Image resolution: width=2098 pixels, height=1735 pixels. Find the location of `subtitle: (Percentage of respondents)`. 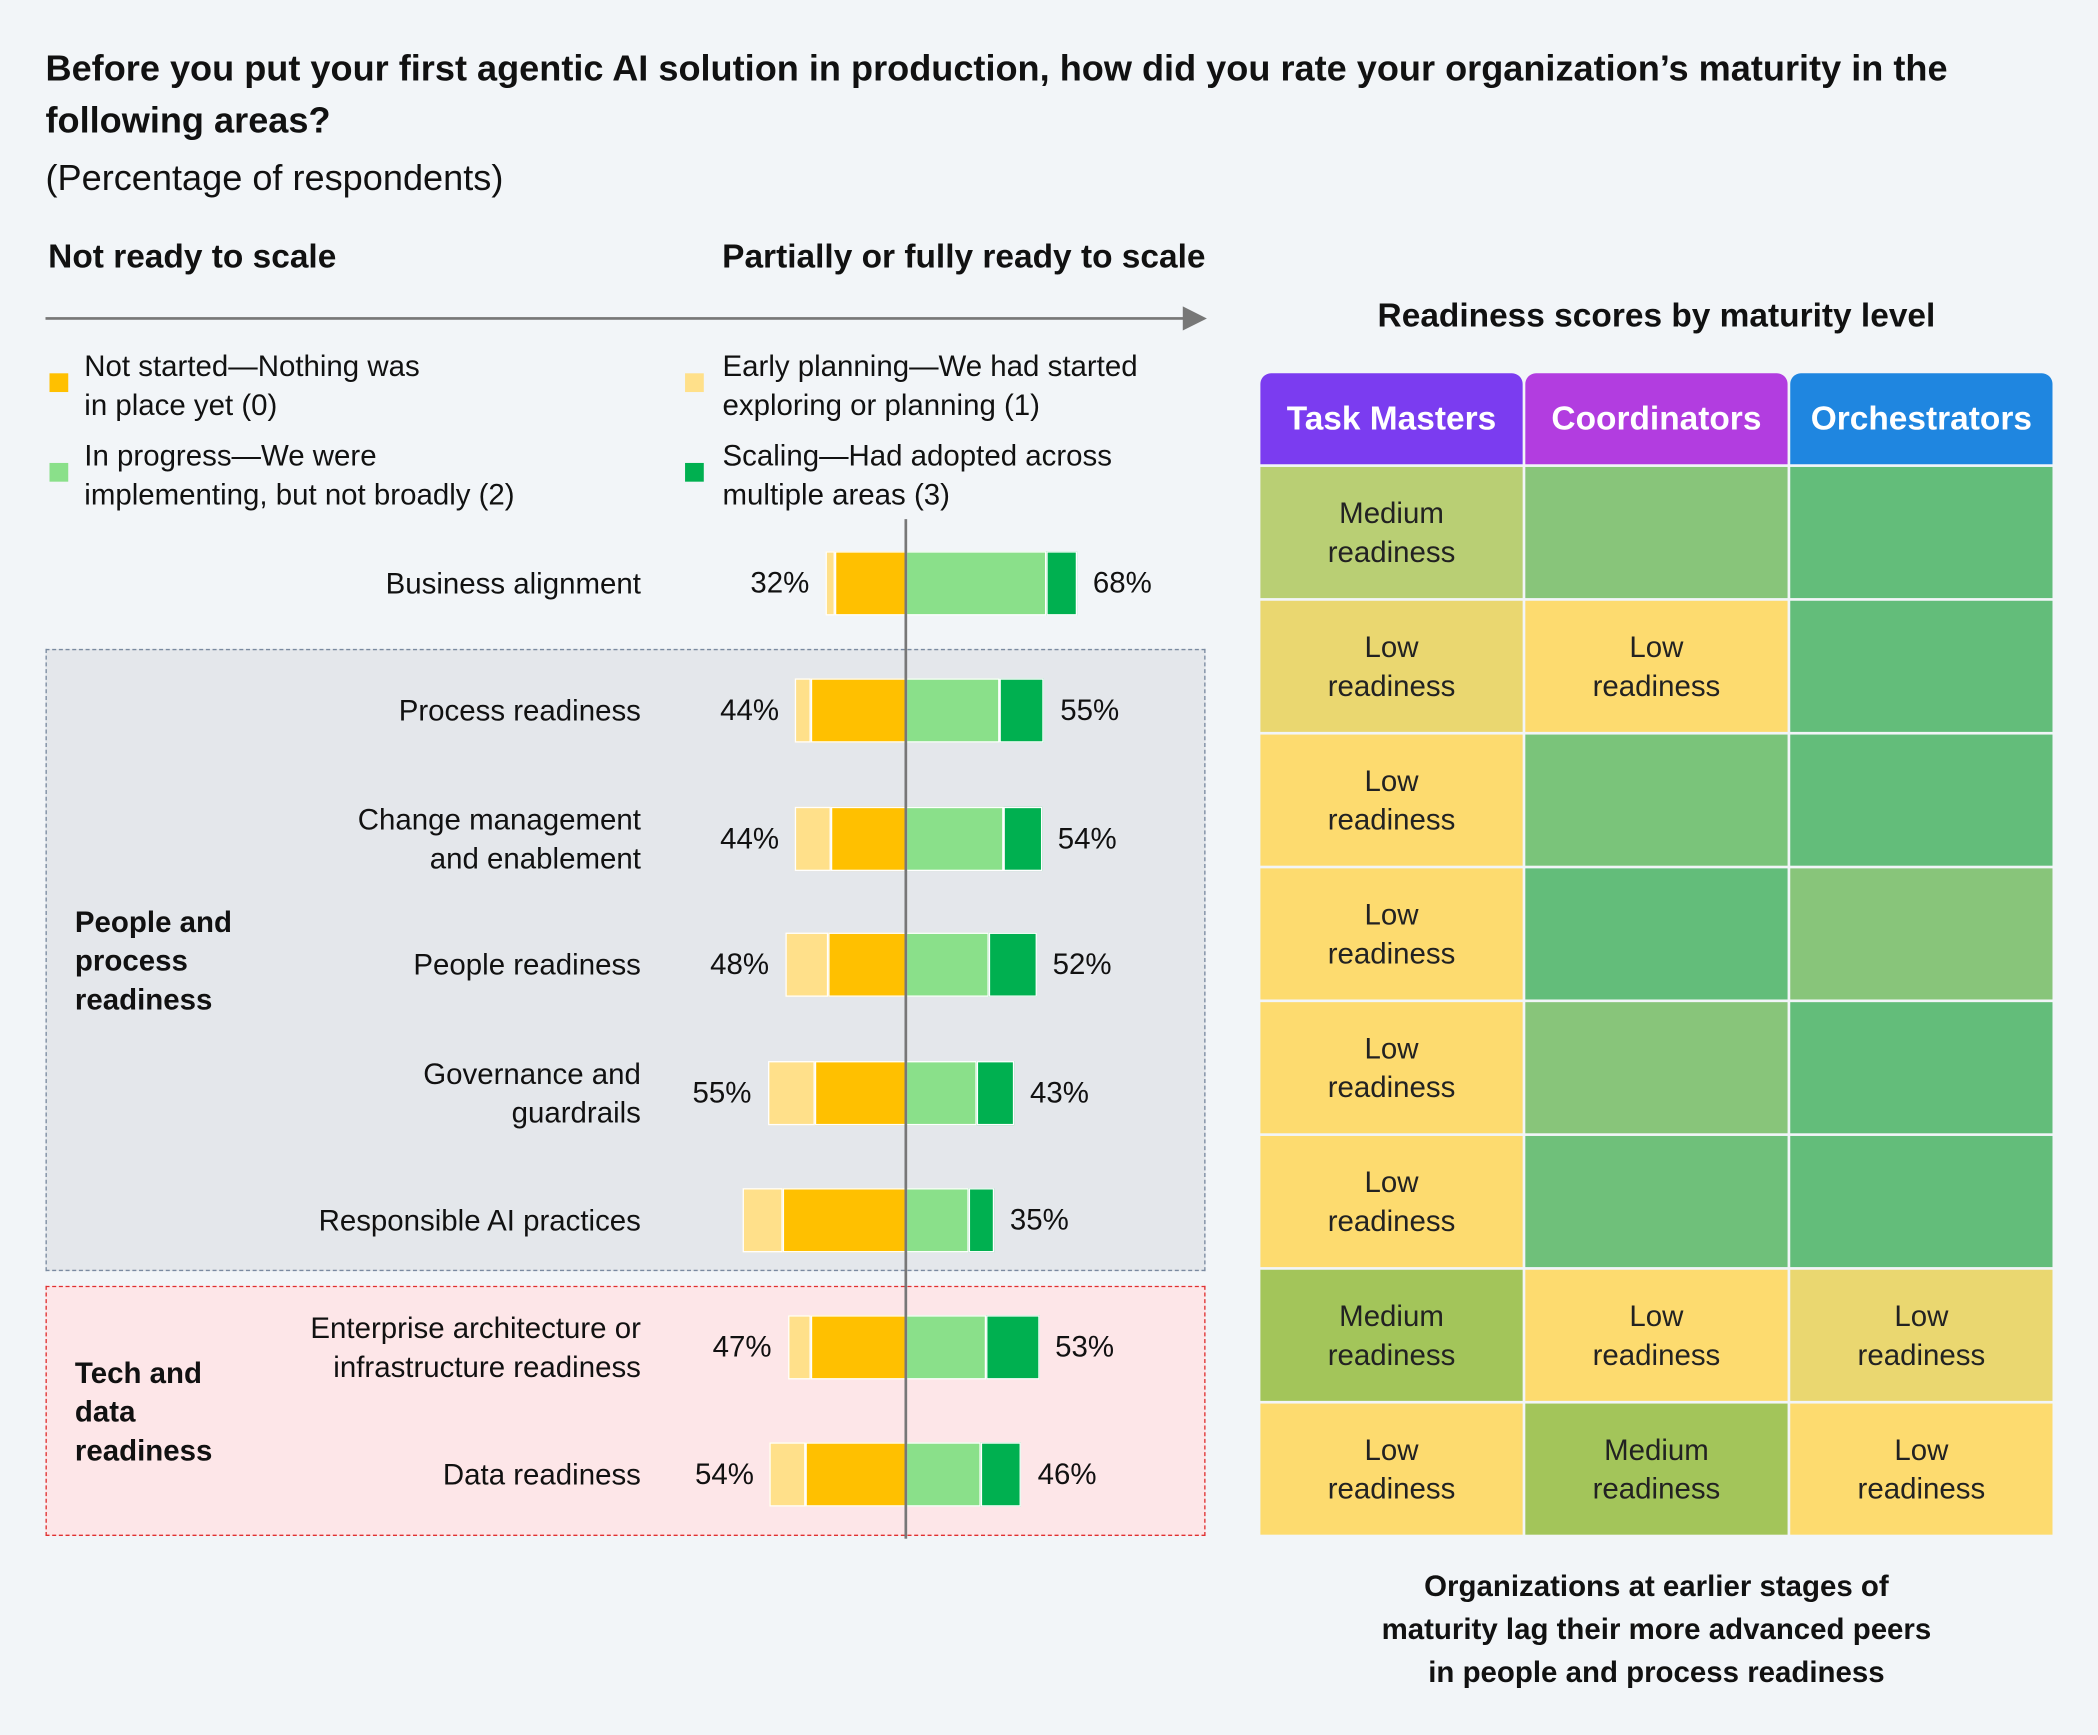

subtitle: (Percentage of respondents) is located at coordinates (274, 178).